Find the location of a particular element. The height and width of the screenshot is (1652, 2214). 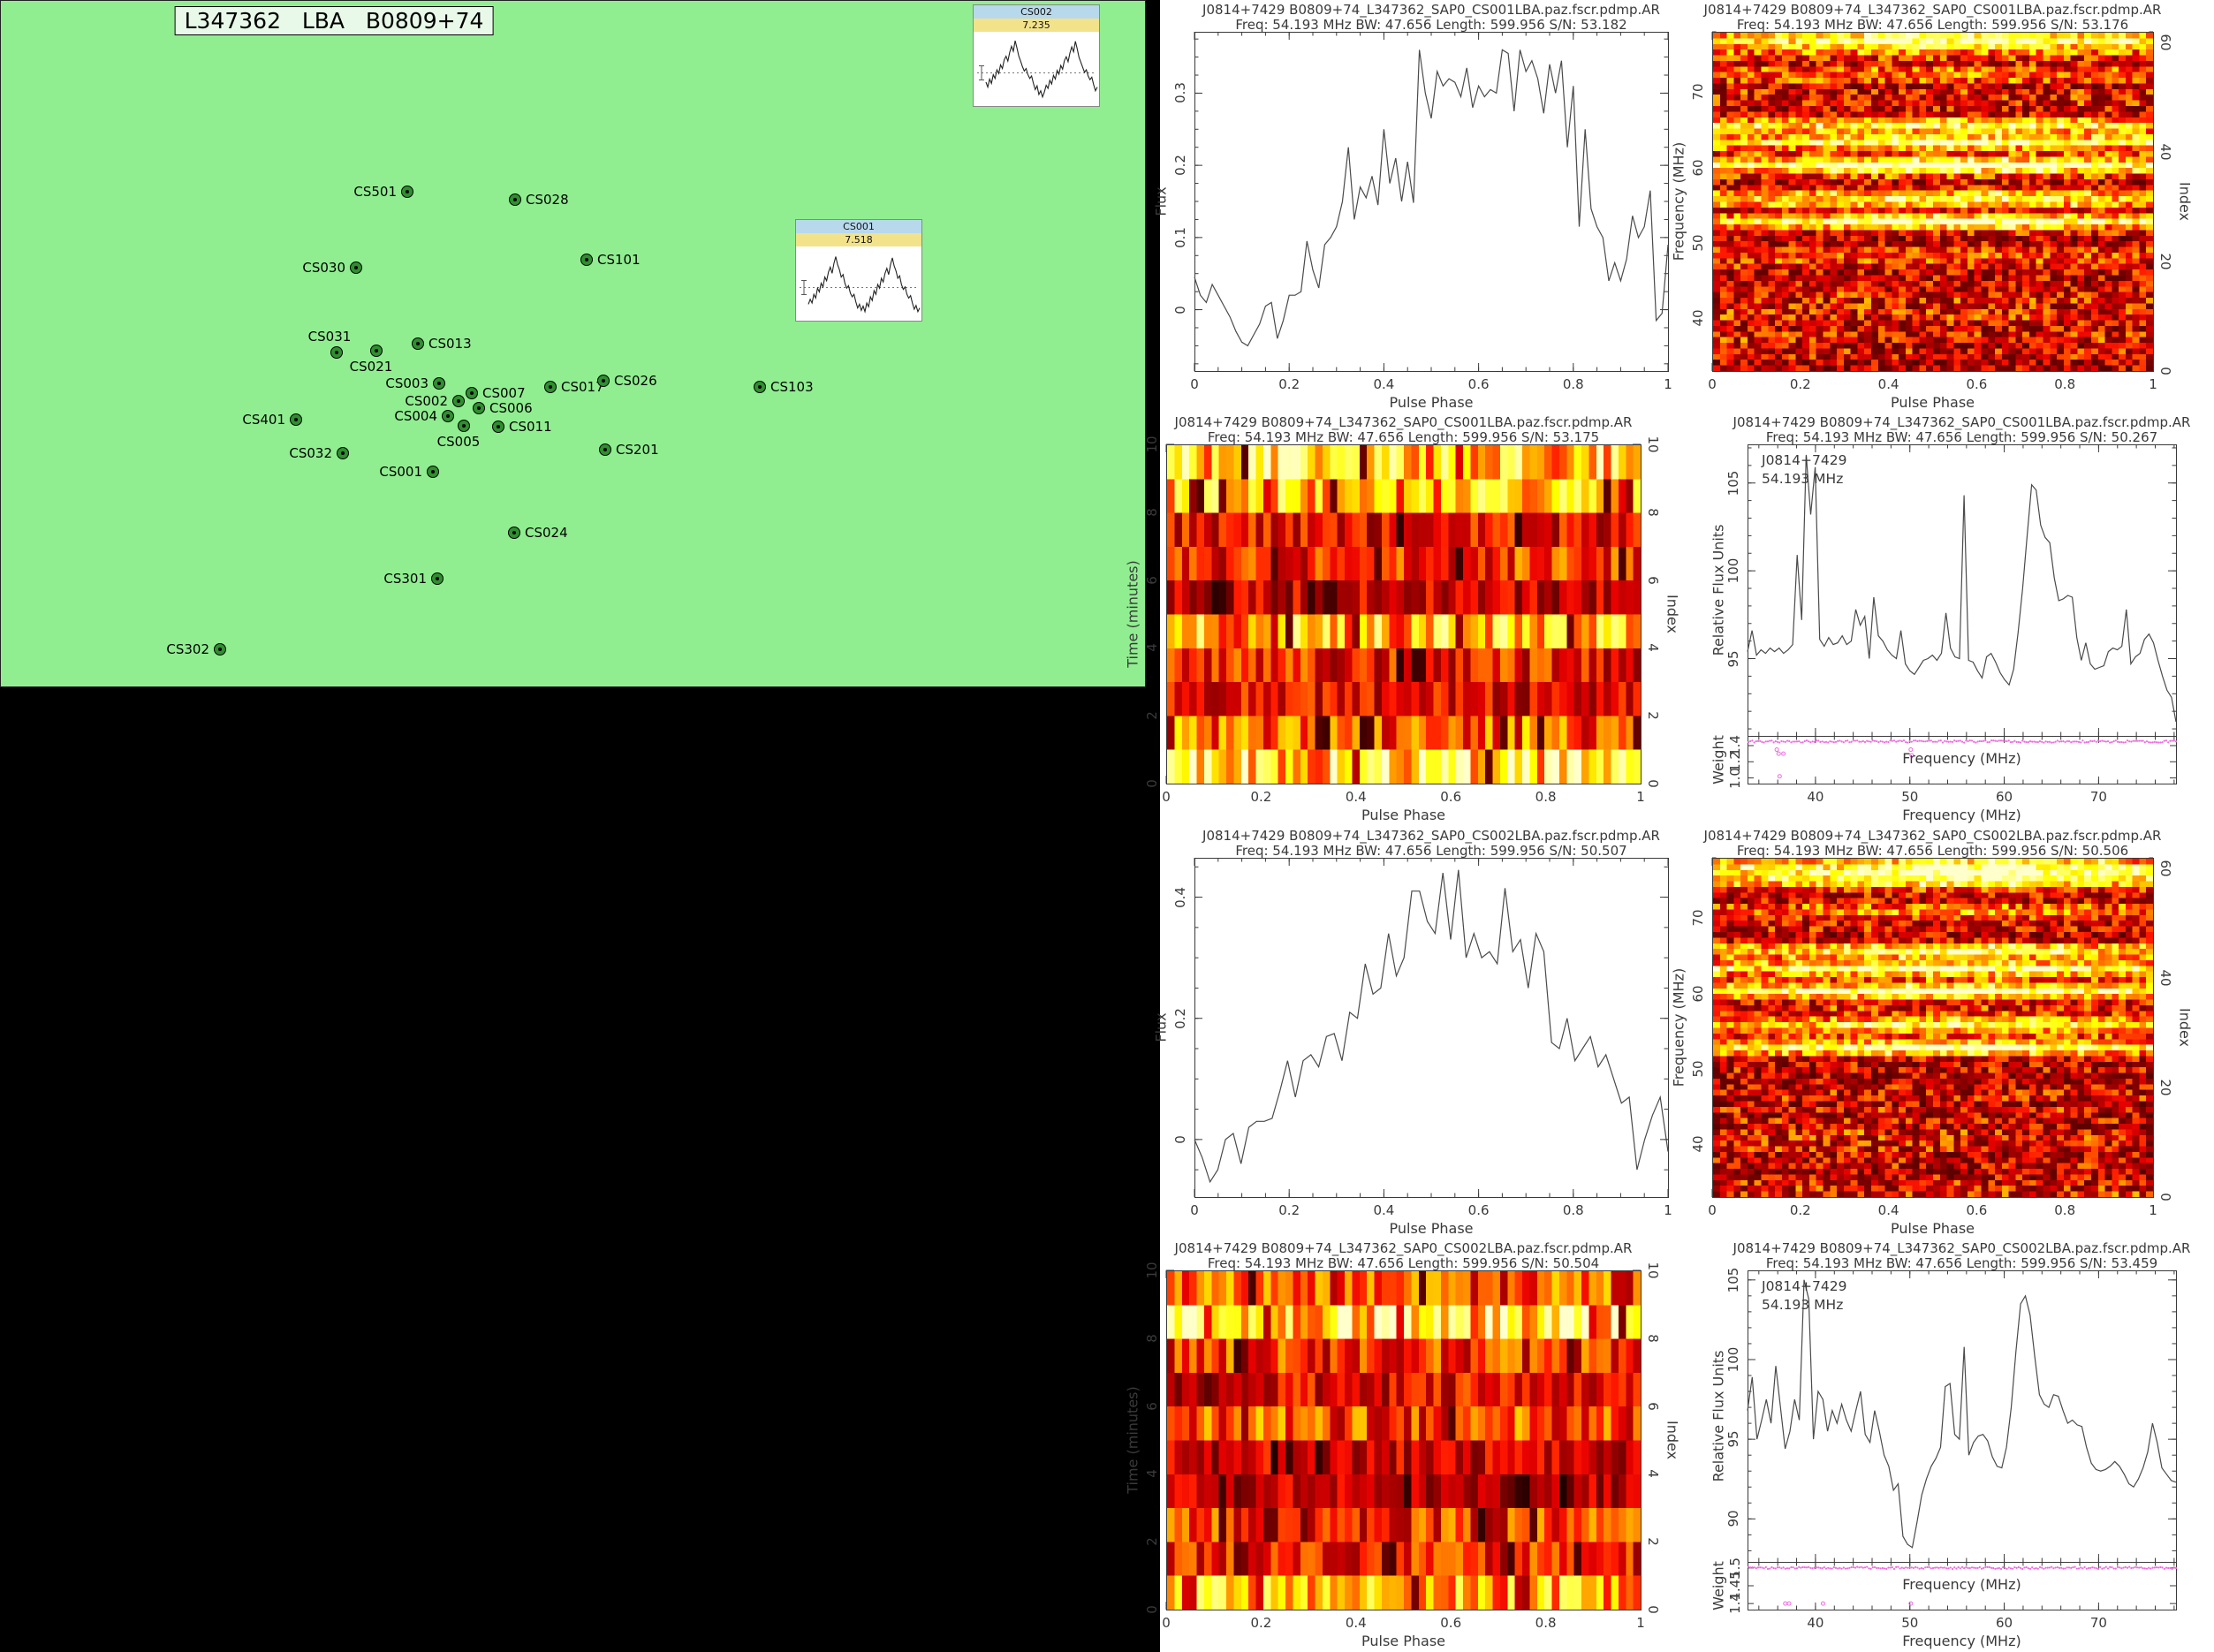

station-dot-cs024 is located at coordinates (514, 533).